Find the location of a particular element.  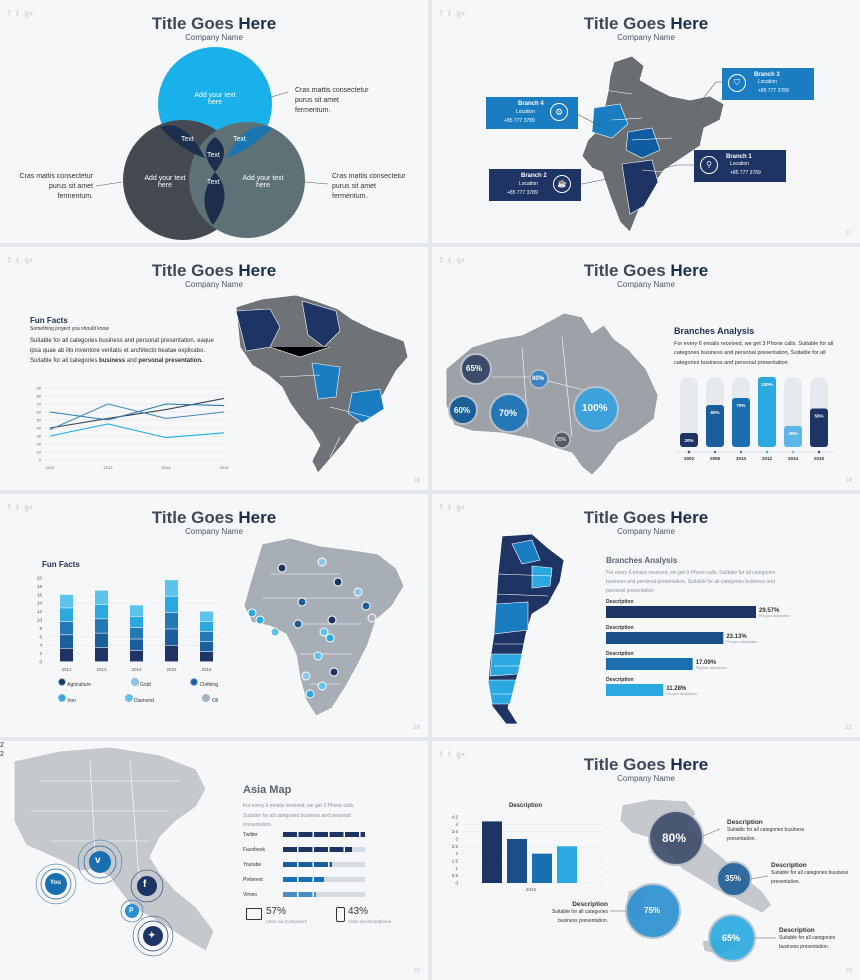

bar-value-label: 30% is located at coordinates (792, 433).